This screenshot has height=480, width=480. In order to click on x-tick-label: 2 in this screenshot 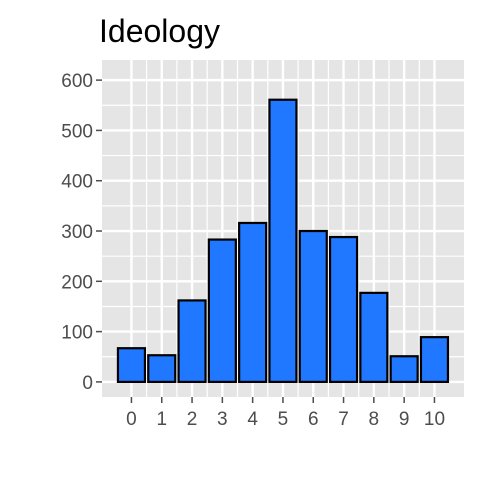, I will do `click(192, 419)`.